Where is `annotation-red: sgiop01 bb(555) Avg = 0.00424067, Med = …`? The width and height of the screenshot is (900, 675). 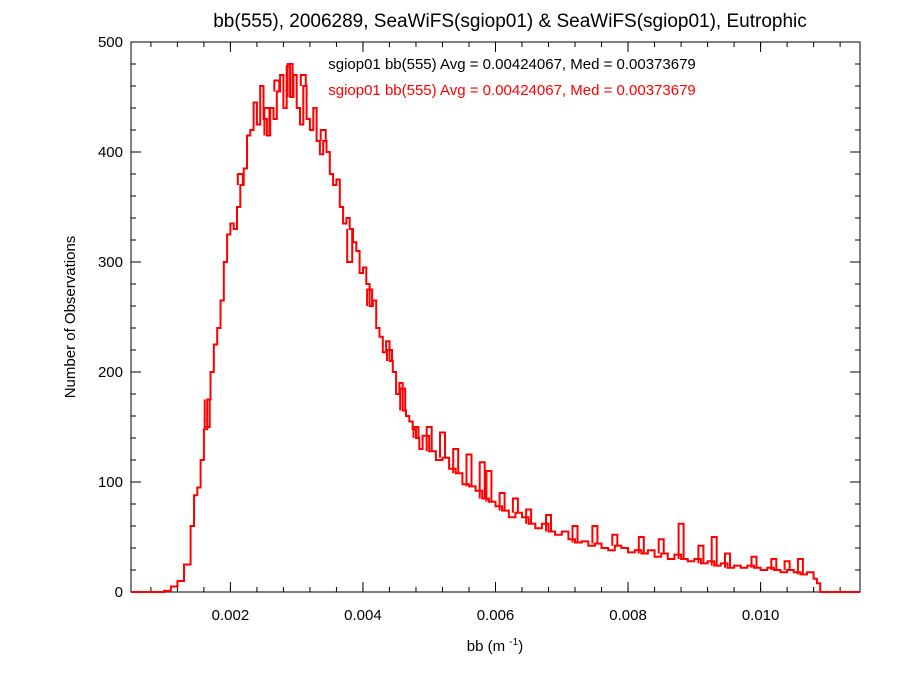
annotation-red: sgiop01 bb(555) Avg = 0.00424067, Med = … is located at coordinates (512, 90).